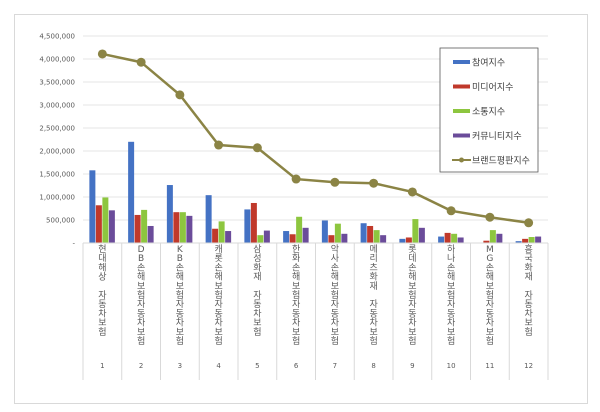 The height and width of the screenshot is (412, 600). I want to click on y-tick-label: 500,000, so click(60, 221).